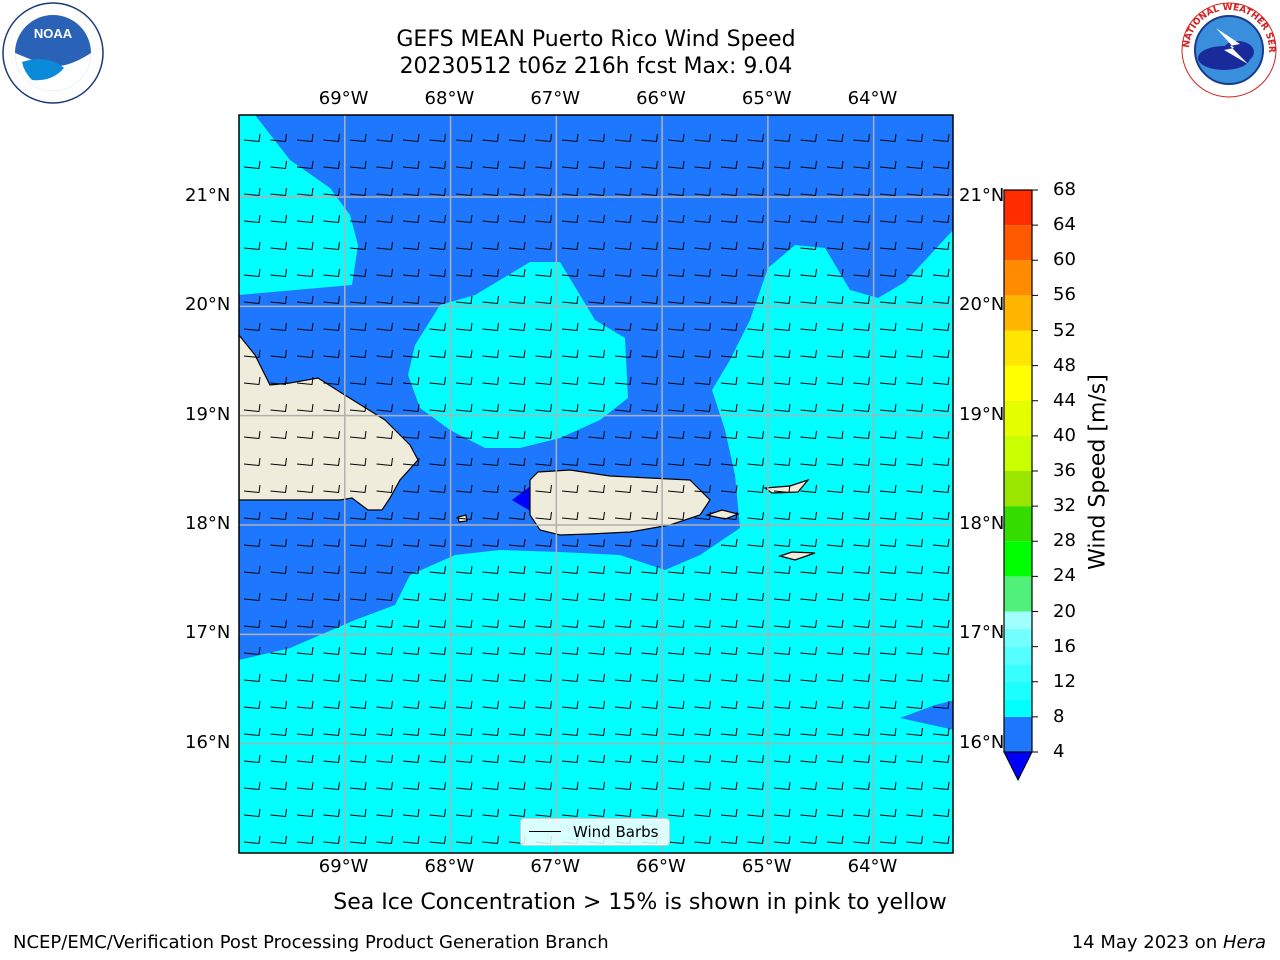 The image size is (1280, 960). What do you see at coordinates (661, 98) in the screenshot?
I see `longitude-label-top: 66°W` at bounding box center [661, 98].